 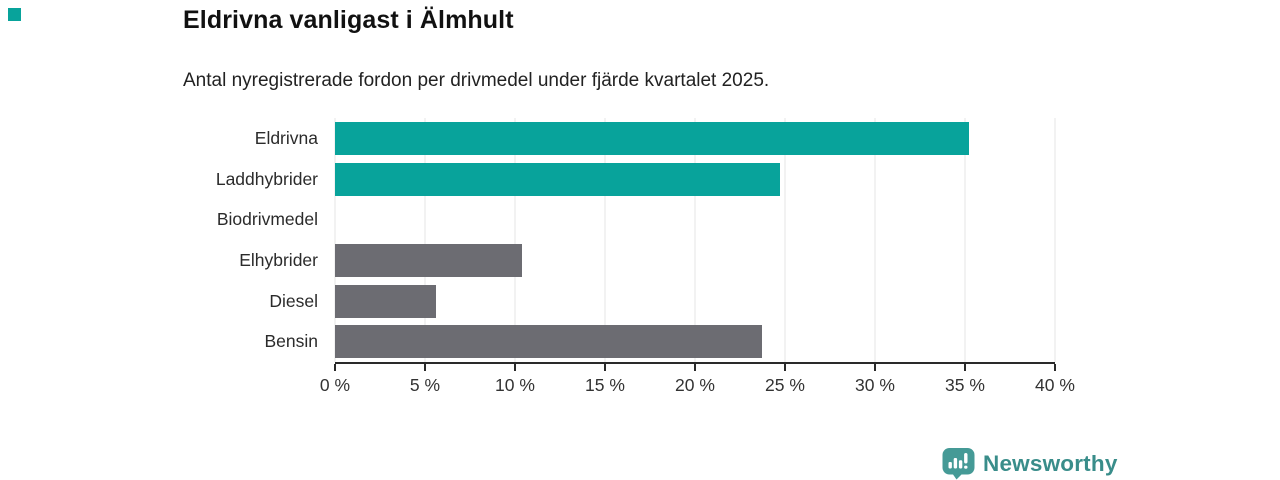 What do you see at coordinates (278, 259) in the screenshot?
I see `category-label: Elhybrider` at bounding box center [278, 259].